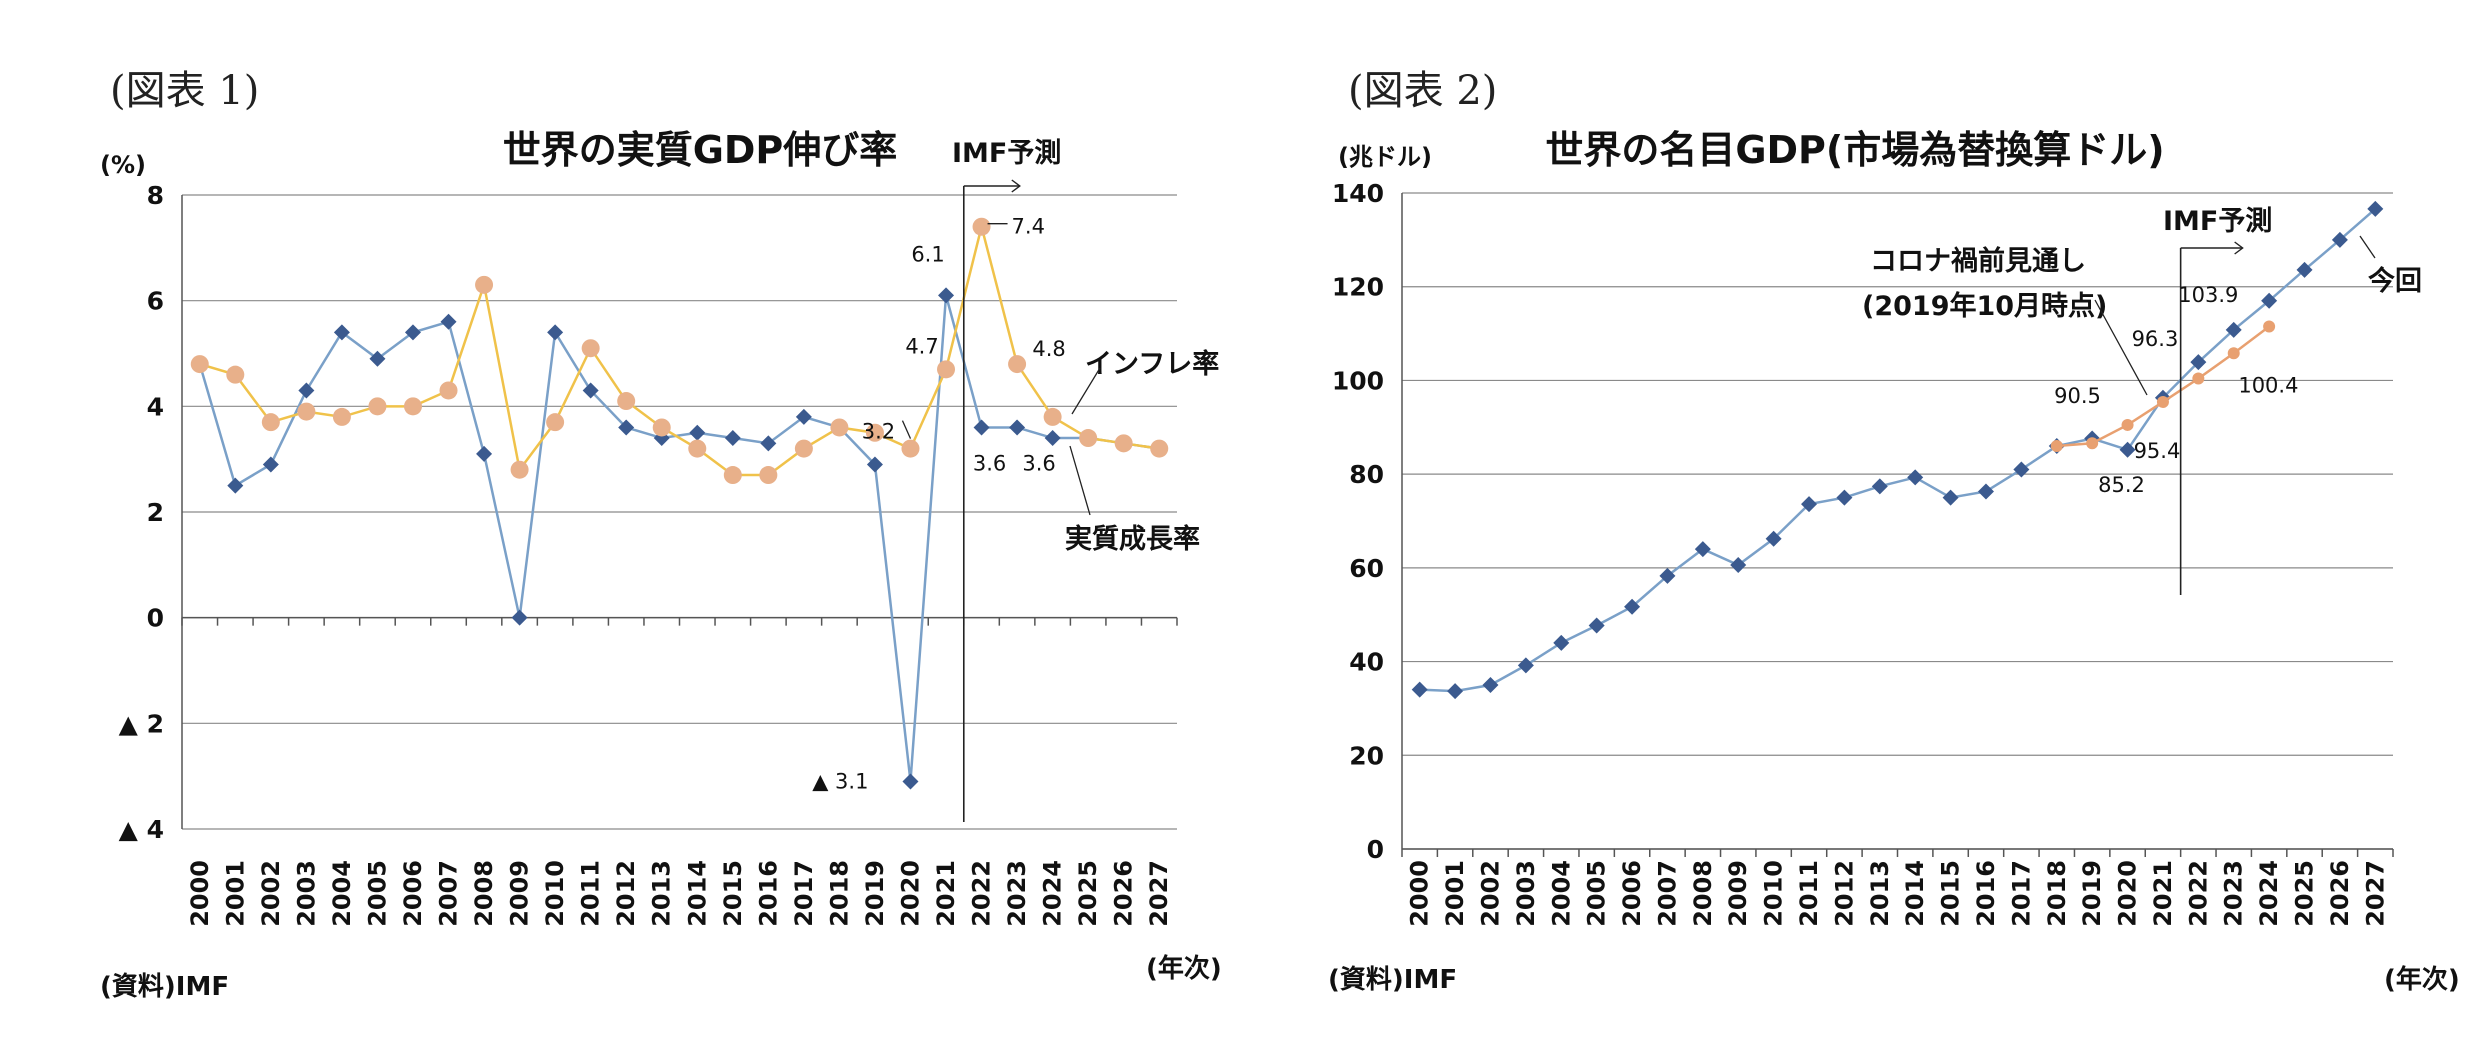 The width and height of the screenshot is (2492, 1052). What do you see at coordinates (1038, 463) in the screenshot?
I see `c1-data-label-6: 3.6` at bounding box center [1038, 463].